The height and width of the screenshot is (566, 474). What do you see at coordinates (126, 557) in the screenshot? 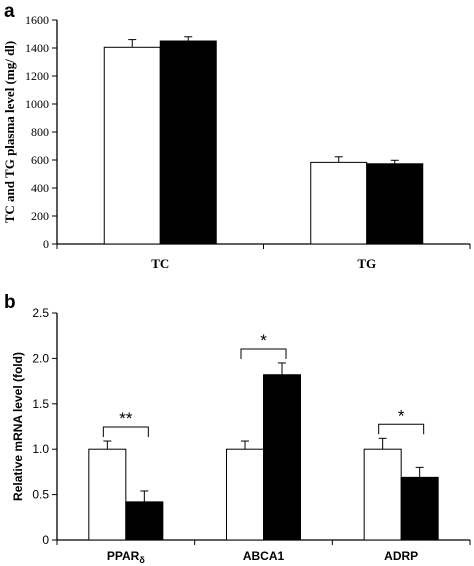
I see `x-category-label: PPARδ` at bounding box center [126, 557].